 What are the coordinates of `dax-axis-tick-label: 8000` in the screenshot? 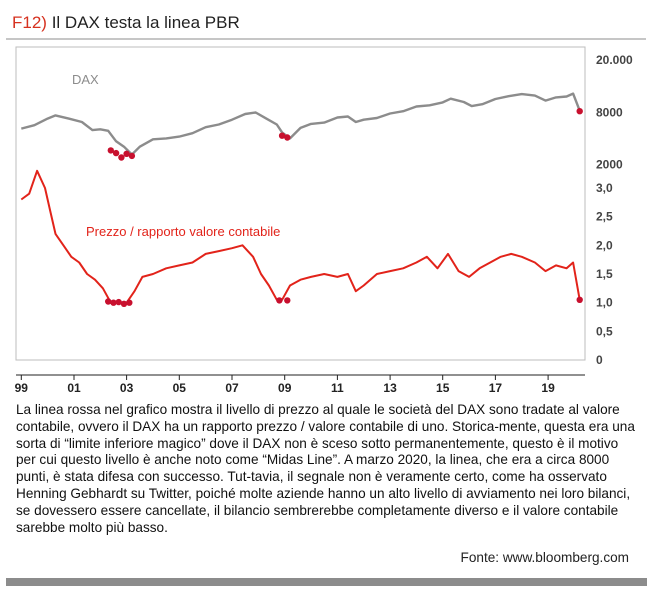 It's located at (609, 113).